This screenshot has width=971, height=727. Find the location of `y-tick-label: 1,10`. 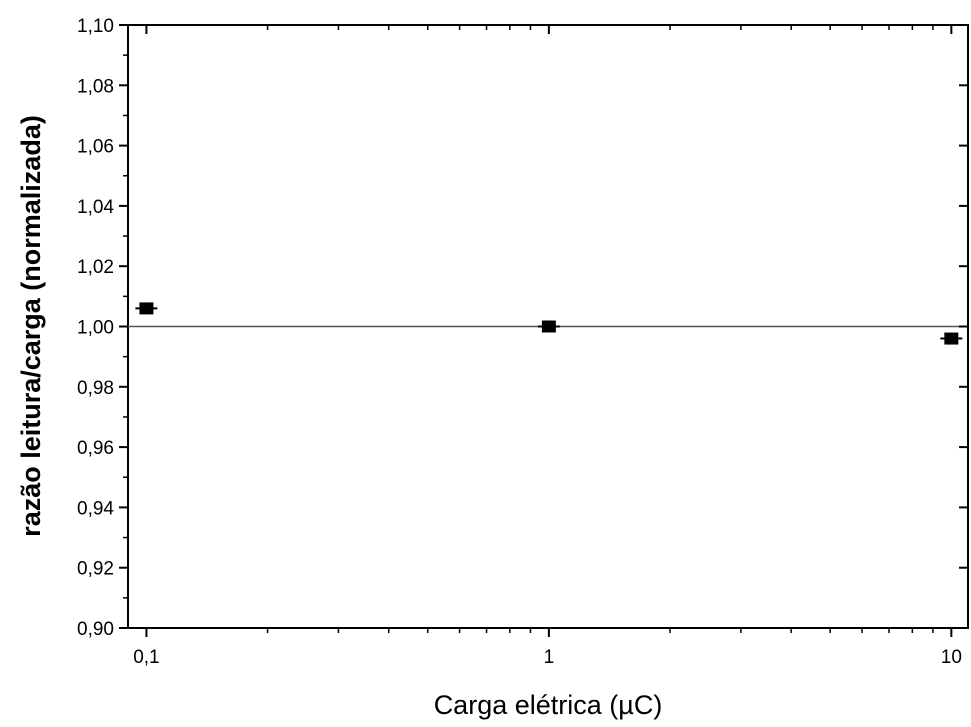

y-tick-label: 1,10 is located at coordinates (95, 26).